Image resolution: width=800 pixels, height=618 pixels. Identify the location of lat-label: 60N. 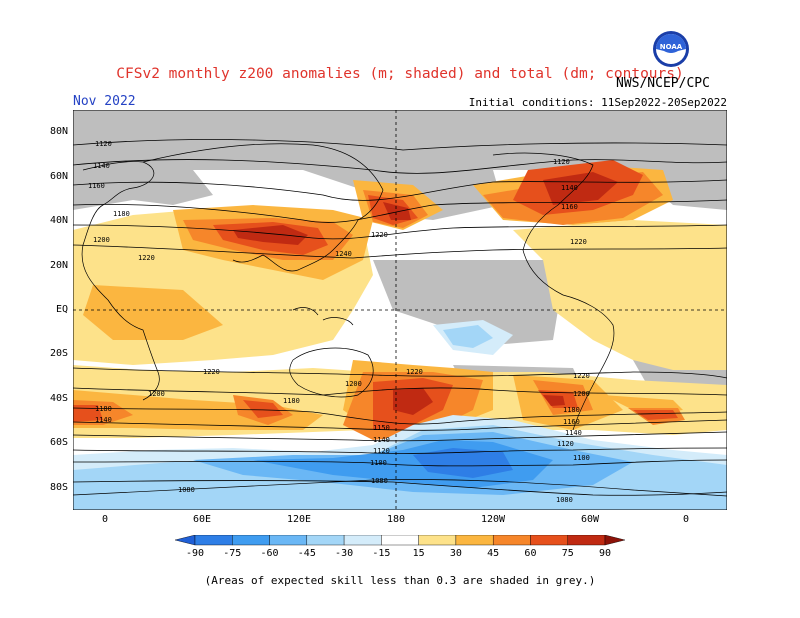
(58, 176).